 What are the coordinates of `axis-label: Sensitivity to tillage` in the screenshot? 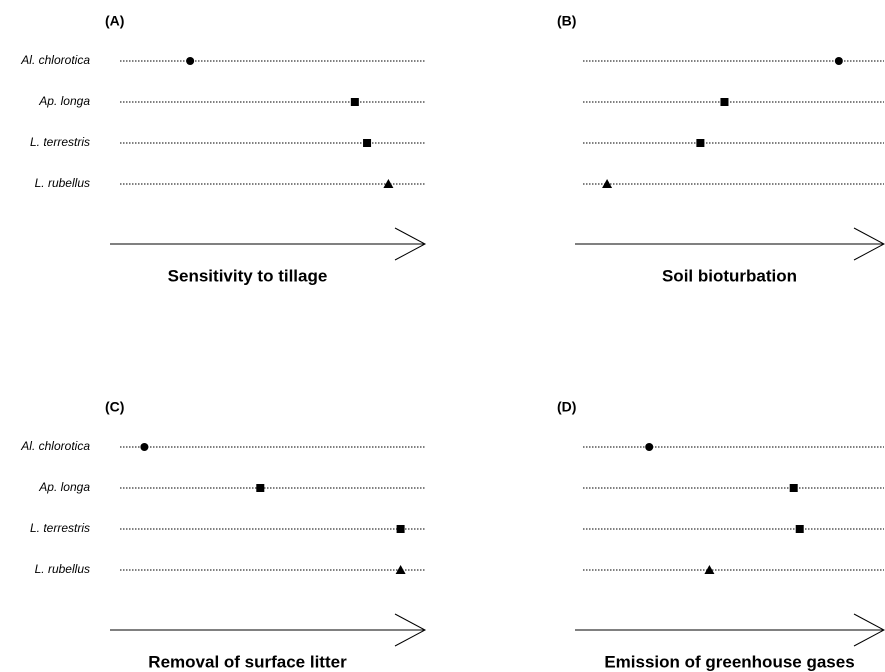 It's located at (248, 275).